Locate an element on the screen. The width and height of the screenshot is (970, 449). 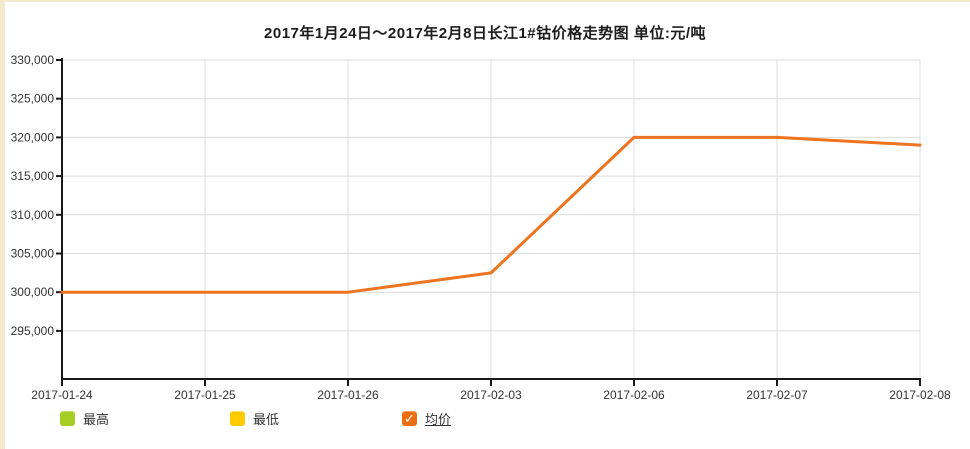
x-tick-label: 2017-02-07 is located at coordinates (777, 395).